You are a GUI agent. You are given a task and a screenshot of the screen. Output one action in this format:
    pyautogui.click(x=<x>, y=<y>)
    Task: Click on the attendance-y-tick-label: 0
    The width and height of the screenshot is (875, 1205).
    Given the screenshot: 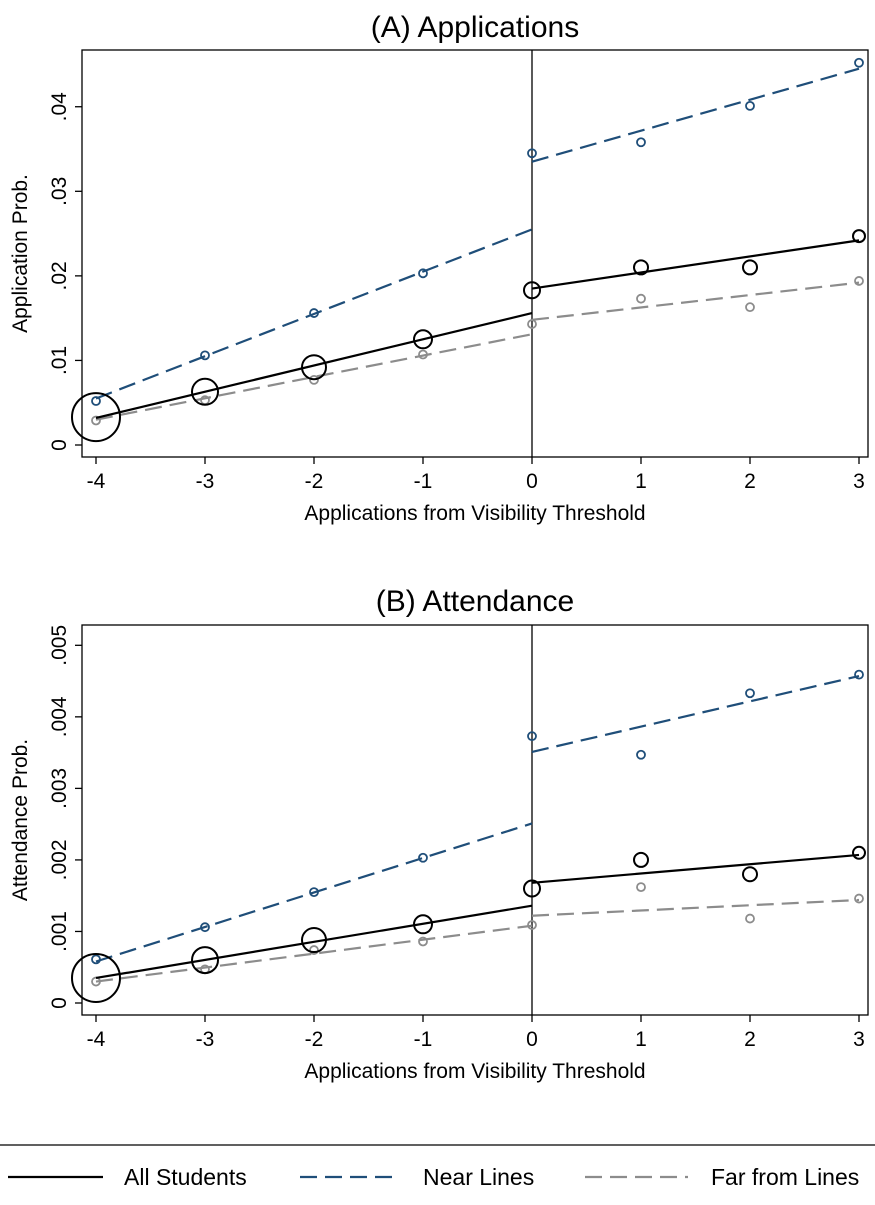 What is the action you would take?
    pyautogui.click(x=59, y=1003)
    